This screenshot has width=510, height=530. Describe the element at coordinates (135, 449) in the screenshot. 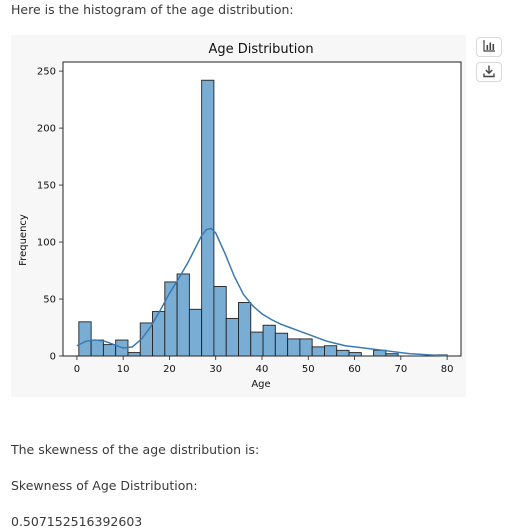

I see `skewness-intro-text: The skewness of the age distribution is:` at that location.